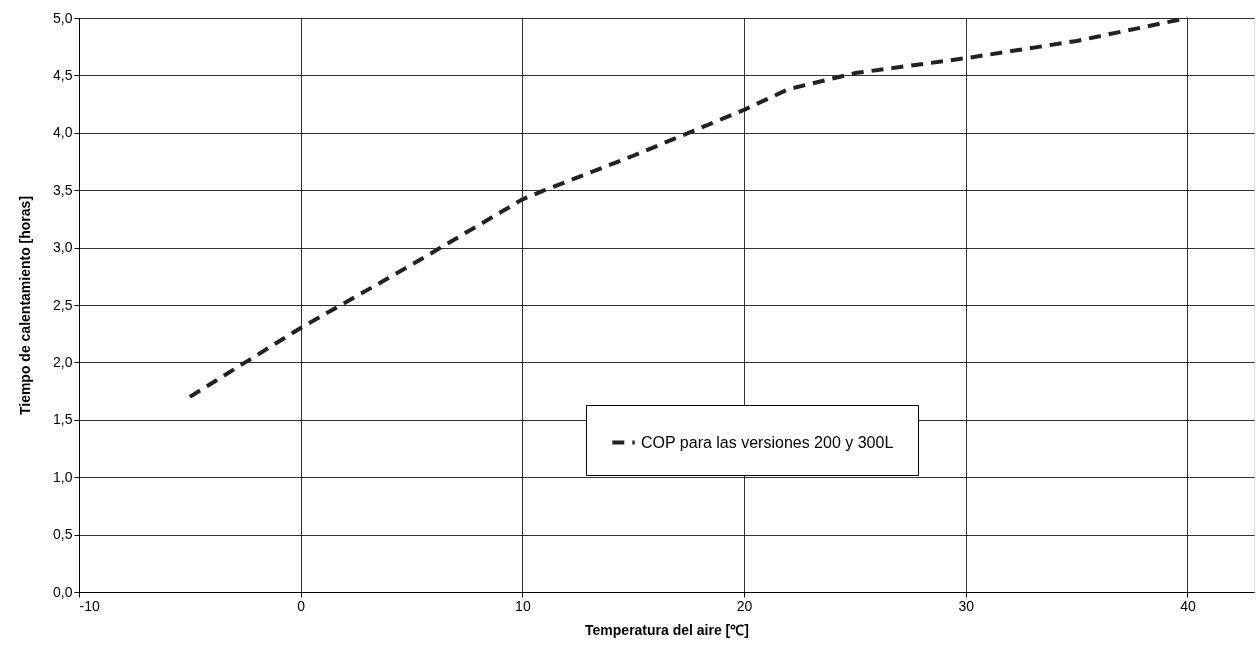 The width and height of the screenshot is (1256, 671). What do you see at coordinates (63, 419) in the screenshot?
I see `y-tick-label: 1,5` at bounding box center [63, 419].